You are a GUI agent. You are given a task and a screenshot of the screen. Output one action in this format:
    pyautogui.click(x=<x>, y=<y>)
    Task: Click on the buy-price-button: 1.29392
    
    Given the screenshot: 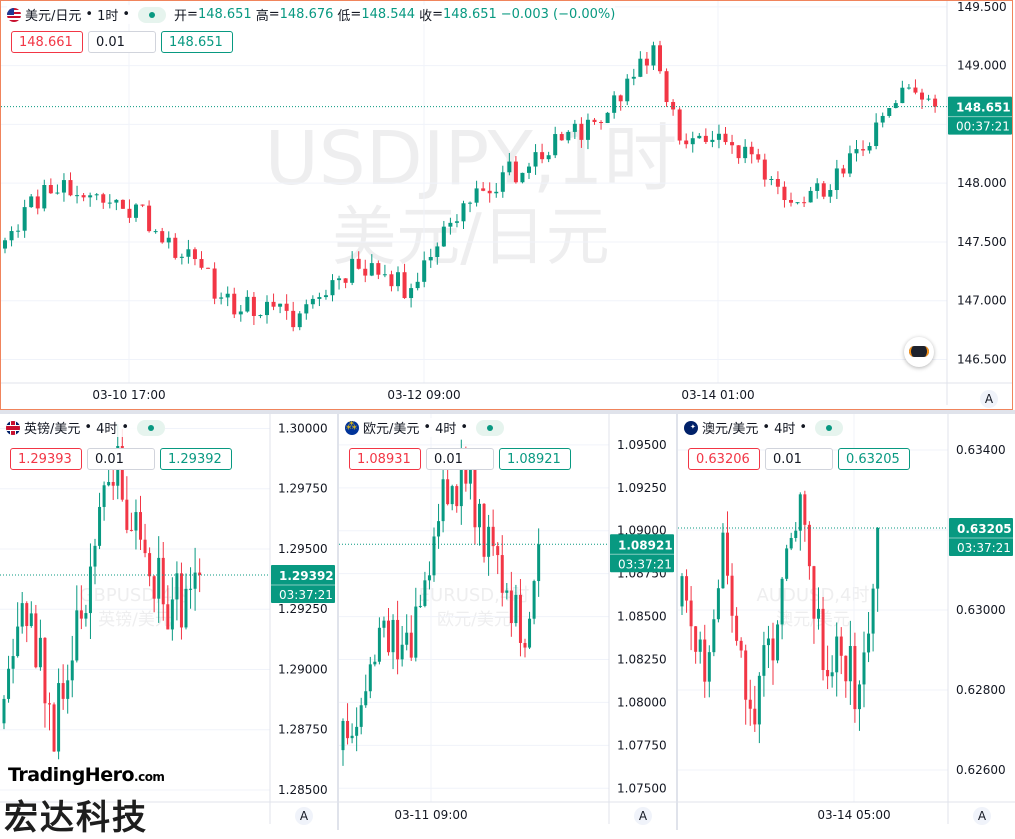 What is the action you would take?
    pyautogui.click(x=196, y=459)
    